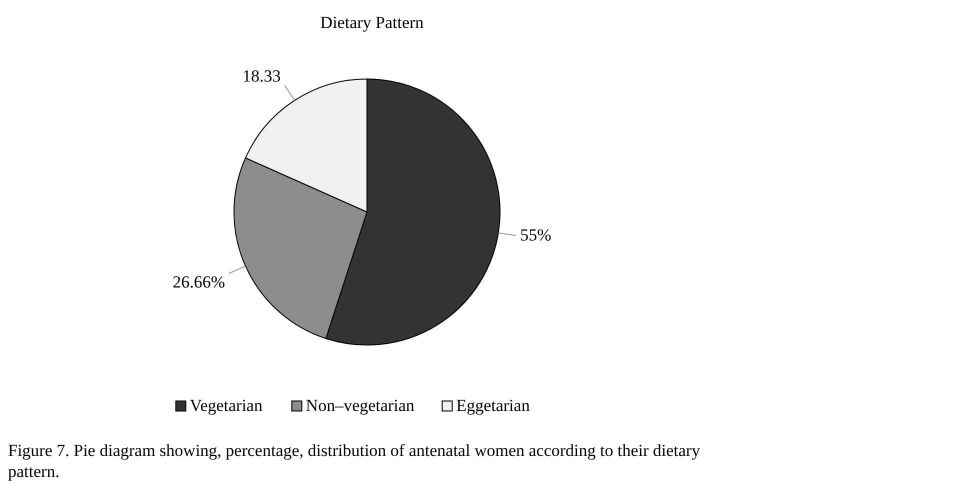  What do you see at coordinates (261, 76) in the screenshot?
I see `data-label: 18.33` at bounding box center [261, 76].